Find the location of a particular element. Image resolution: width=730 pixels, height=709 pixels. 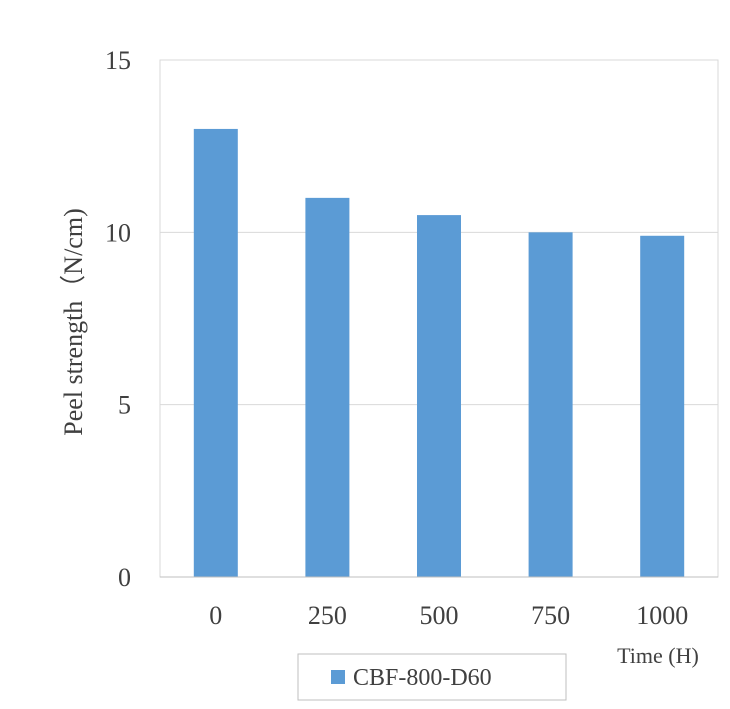

y-tick-label: 10 is located at coordinates (118, 232).